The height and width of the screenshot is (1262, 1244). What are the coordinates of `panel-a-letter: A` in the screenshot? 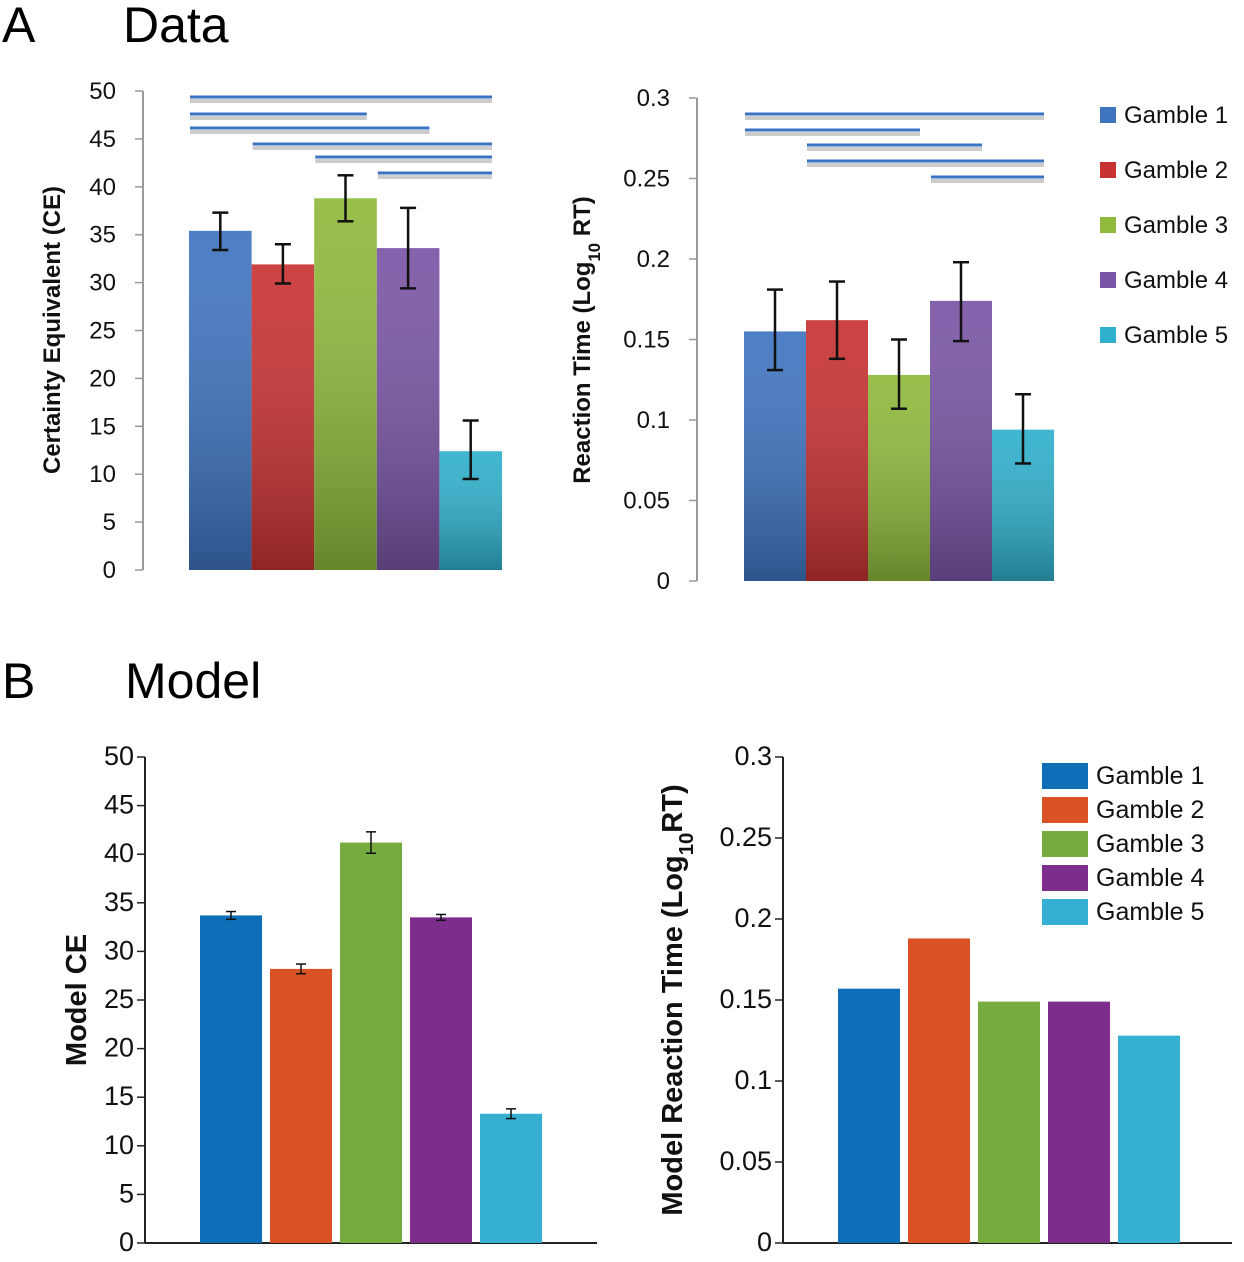 It's located at (19, 26).